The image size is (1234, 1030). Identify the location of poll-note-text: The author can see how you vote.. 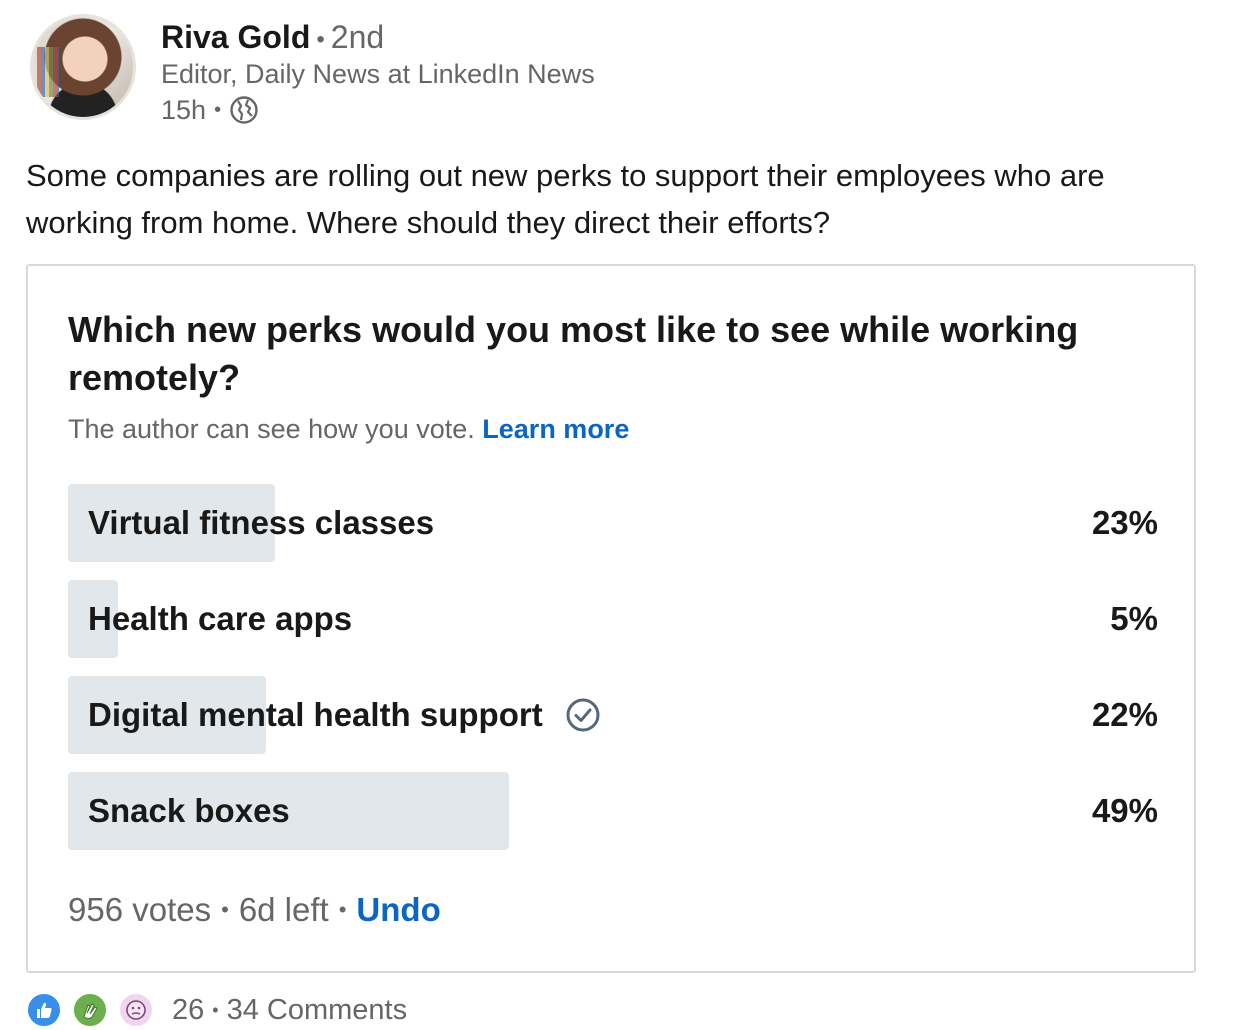
(271, 429).